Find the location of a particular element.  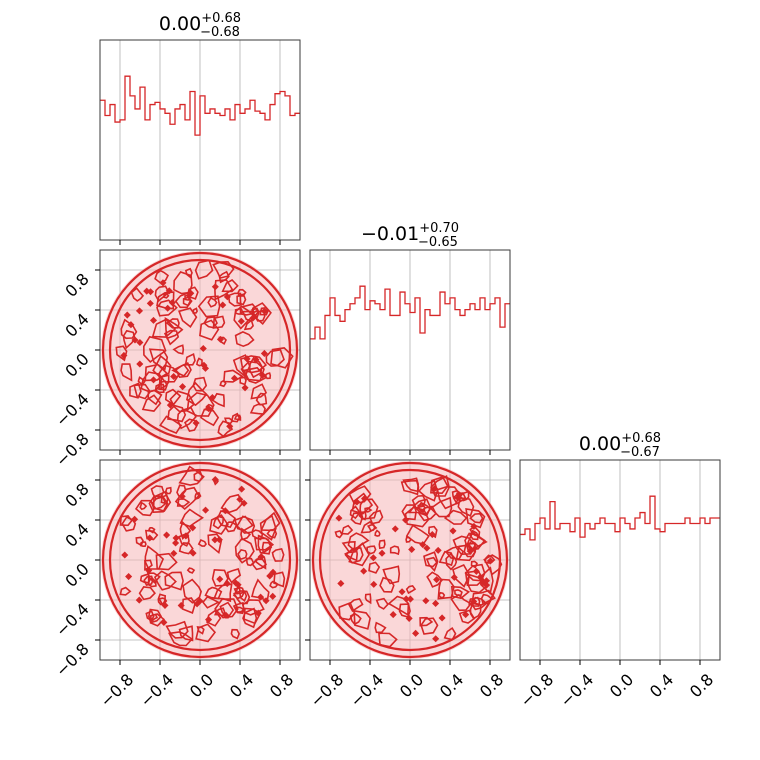

y-tick-label: −0.4 is located at coordinates (72, 619).